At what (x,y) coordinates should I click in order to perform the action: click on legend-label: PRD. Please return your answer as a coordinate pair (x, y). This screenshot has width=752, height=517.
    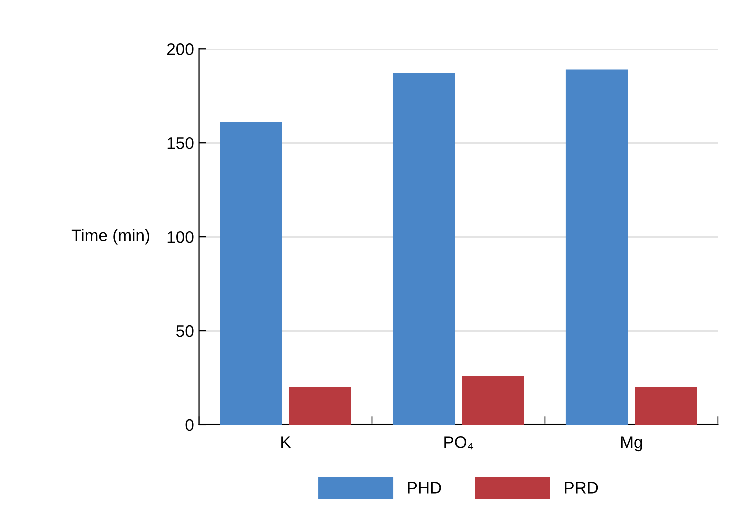
    Looking at the image, I should click on (581, 488).